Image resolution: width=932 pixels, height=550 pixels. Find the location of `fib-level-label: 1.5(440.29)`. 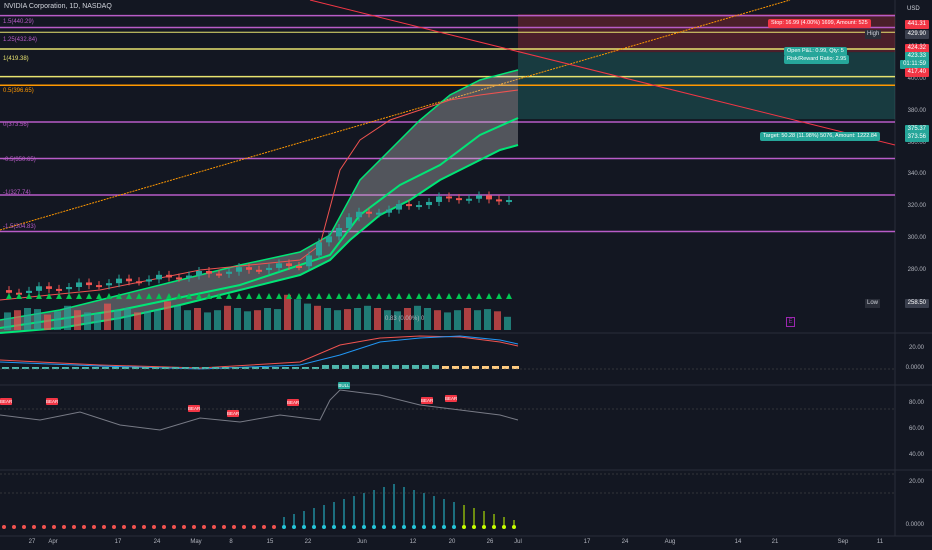

fib-level-label: 1.5(440.29) is located at coordinates (18, 22).